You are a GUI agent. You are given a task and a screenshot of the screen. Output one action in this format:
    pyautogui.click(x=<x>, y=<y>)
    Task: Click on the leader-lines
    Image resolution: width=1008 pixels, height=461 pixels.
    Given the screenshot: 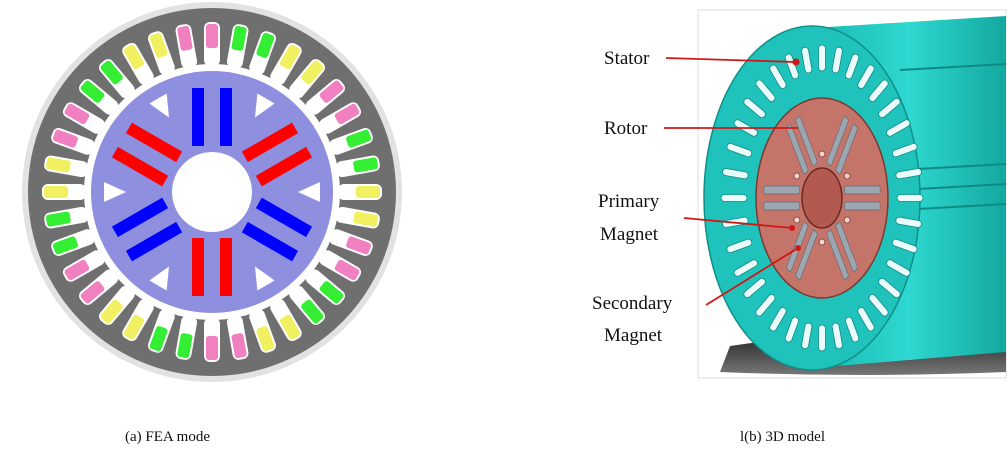 What is the action you would take?
    pyautogui.click(x=732, y=181)
    